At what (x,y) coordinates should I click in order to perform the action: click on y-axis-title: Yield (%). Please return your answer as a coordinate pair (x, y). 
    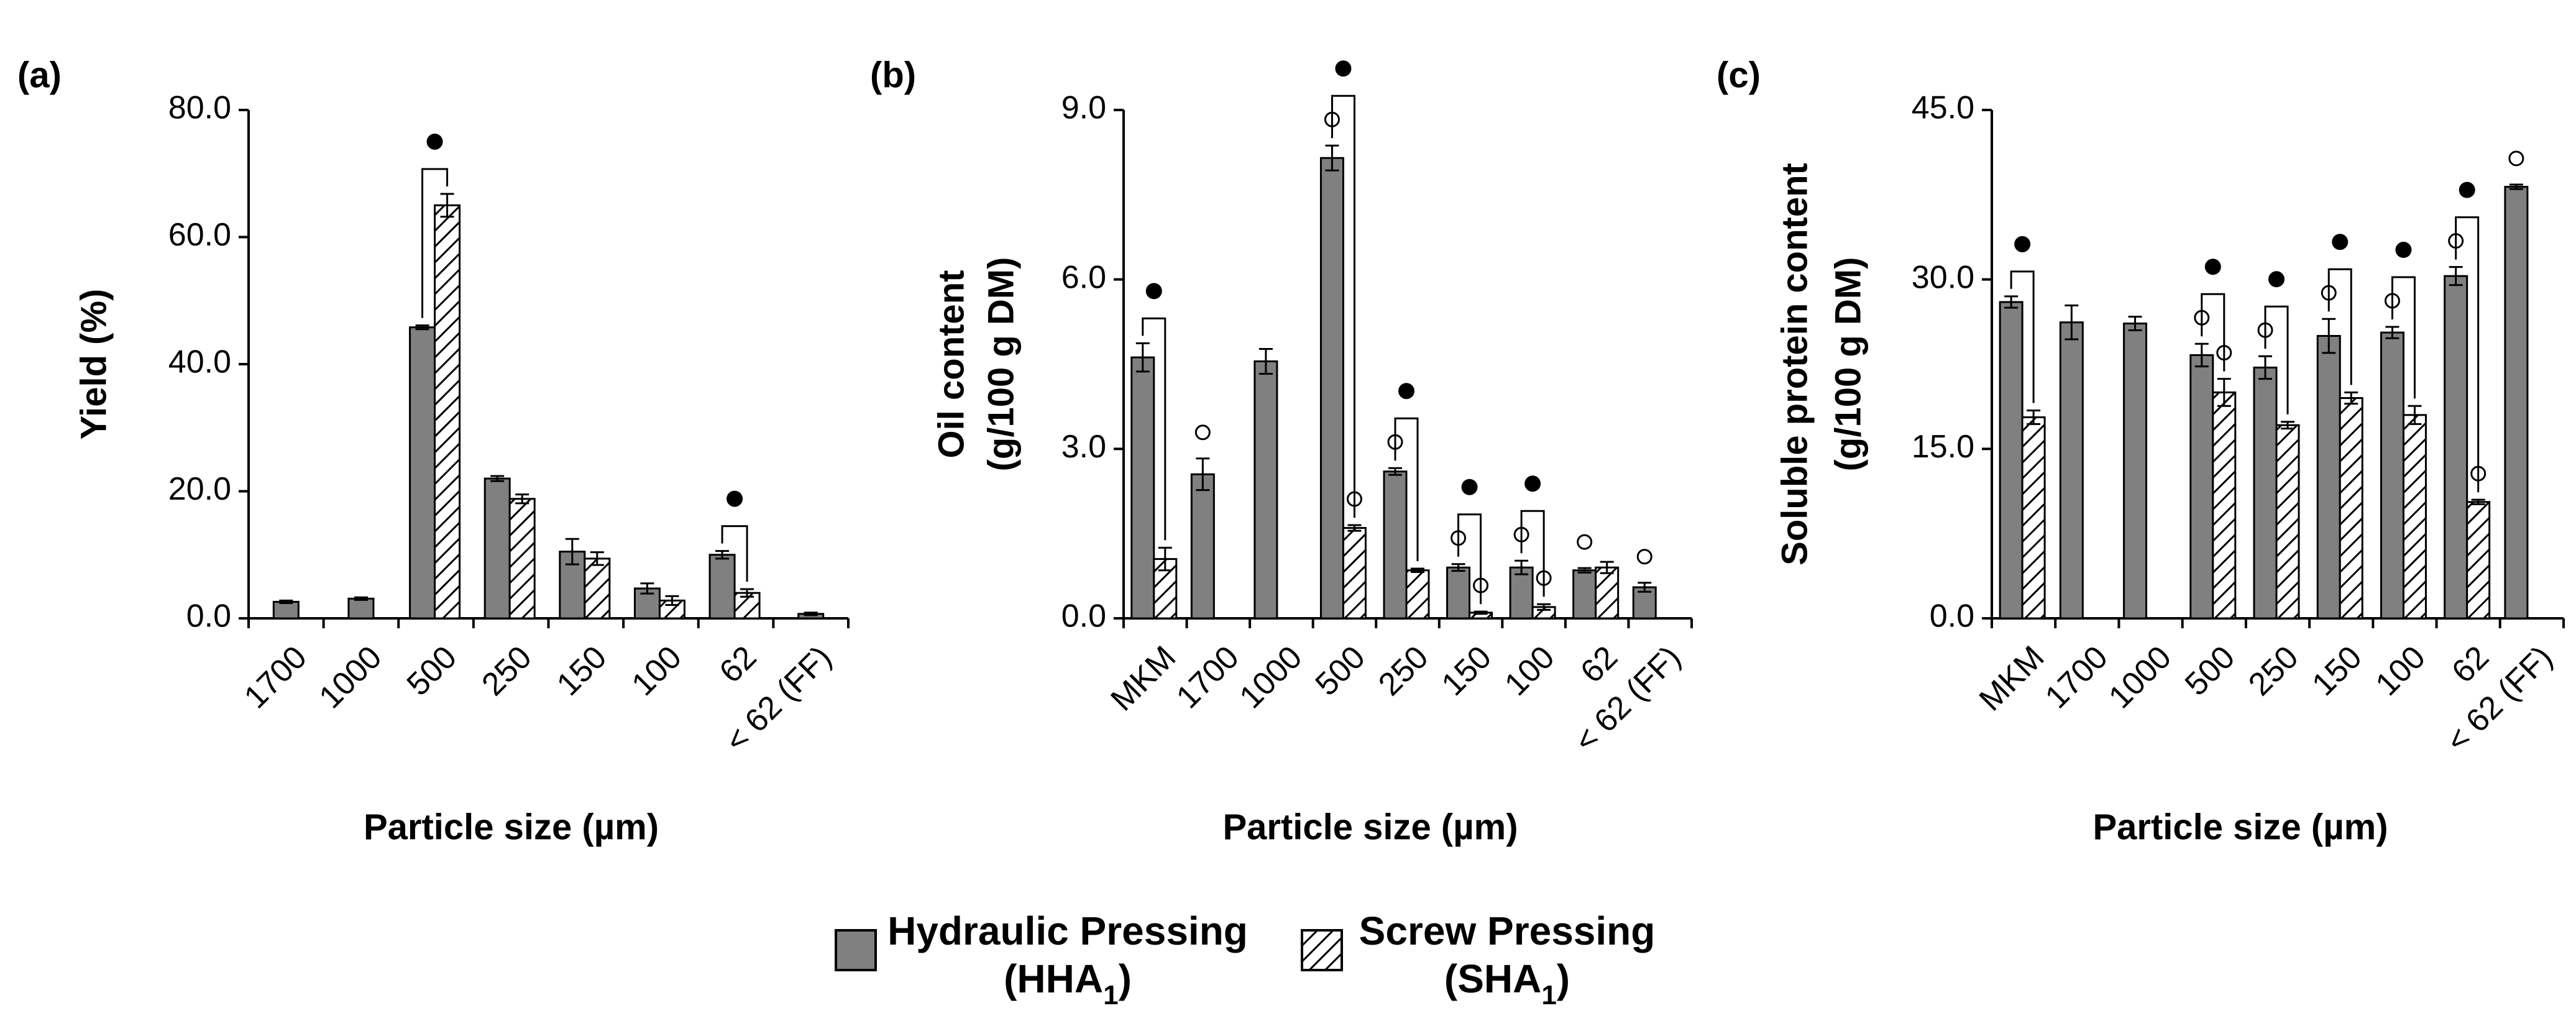
    Looking at the image, I should click on (93, 364).